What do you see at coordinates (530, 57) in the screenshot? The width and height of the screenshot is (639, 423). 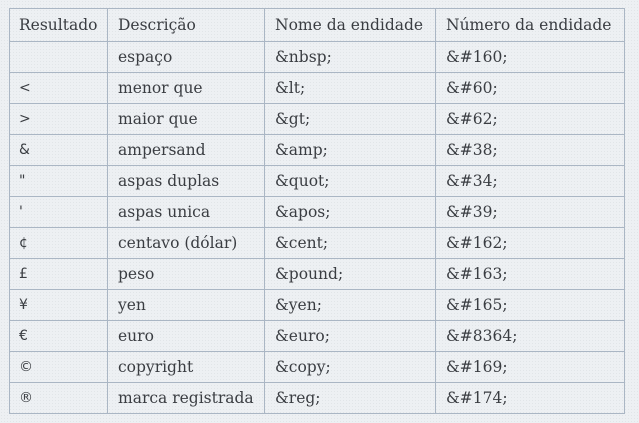 I see `cell-entity-number: &#160;` at bounding box center [530, 57].